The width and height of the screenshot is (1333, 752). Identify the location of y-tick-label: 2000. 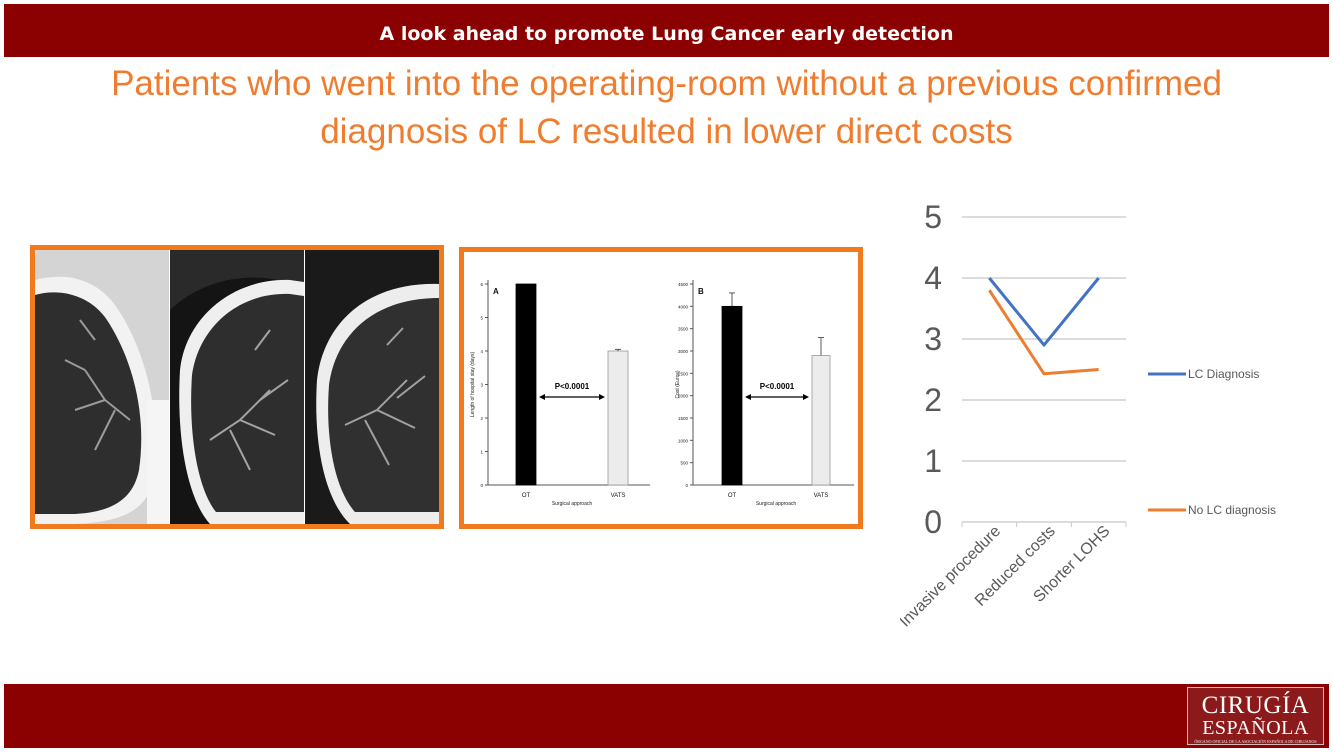
(683, 396).